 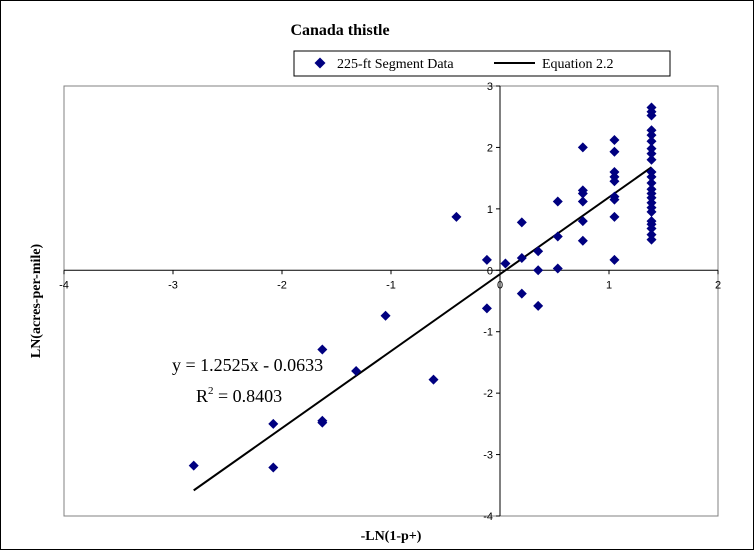 I want to click on x-axis-label: -LN(1-p+), so click(x=391, y=536).